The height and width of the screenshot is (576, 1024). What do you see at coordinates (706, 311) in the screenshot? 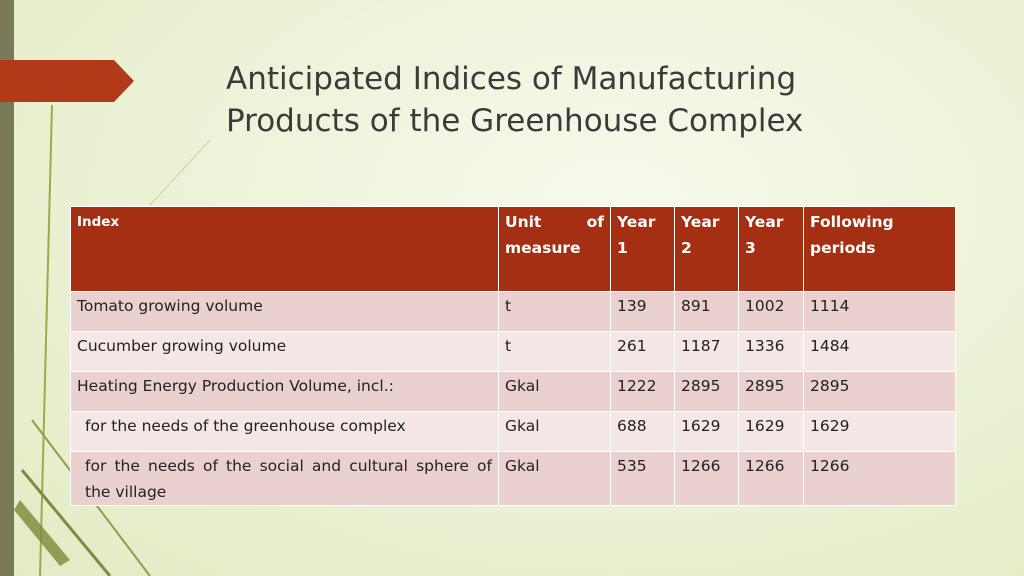
I see `cell-year2: 891` at bounding box center [706, 311].